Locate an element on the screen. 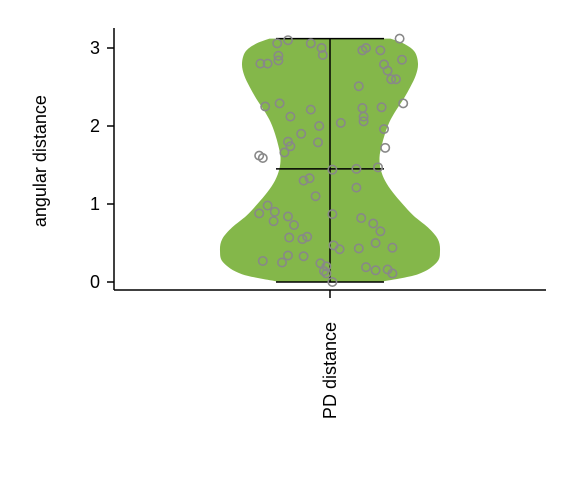  y-tick-label: 2 is located at coordinates (95, 126).